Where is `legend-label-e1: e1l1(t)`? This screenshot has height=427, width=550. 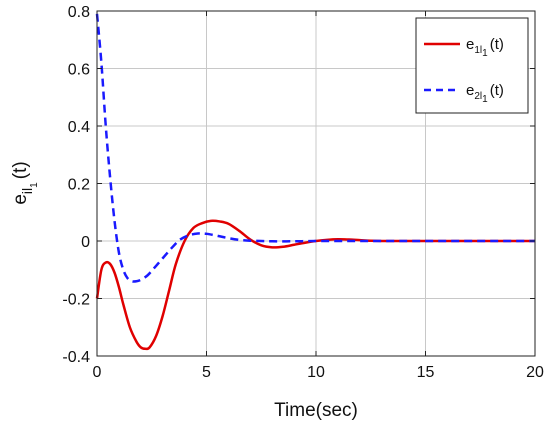 legend-label-e1: e1l1(t) is located at coordinates (485, 47).